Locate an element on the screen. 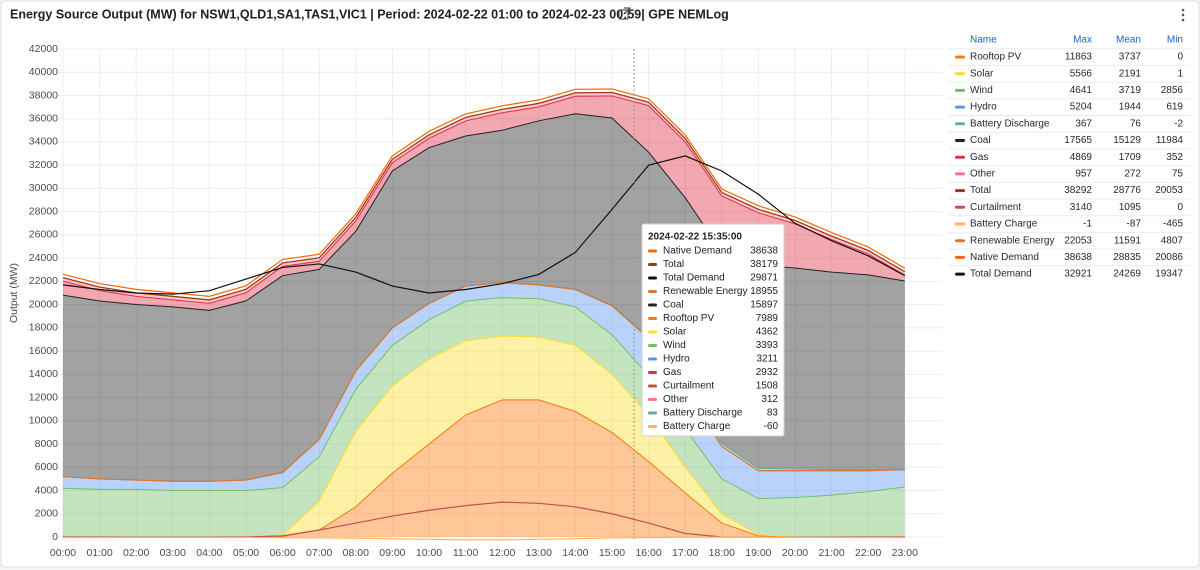  tooltip-name: Coal is located at coordinates (673, 305).